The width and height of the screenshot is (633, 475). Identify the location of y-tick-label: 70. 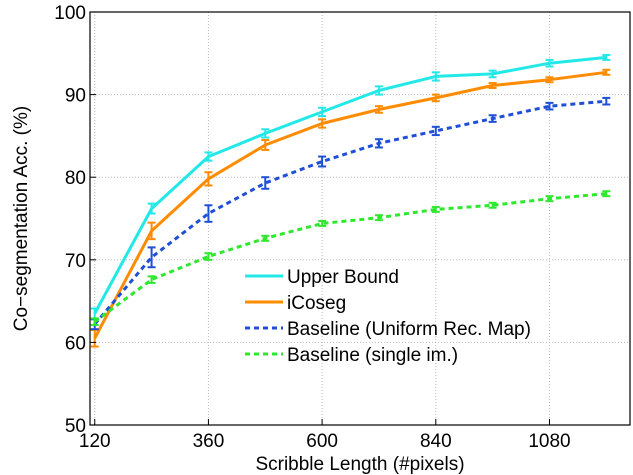
(75, 261).